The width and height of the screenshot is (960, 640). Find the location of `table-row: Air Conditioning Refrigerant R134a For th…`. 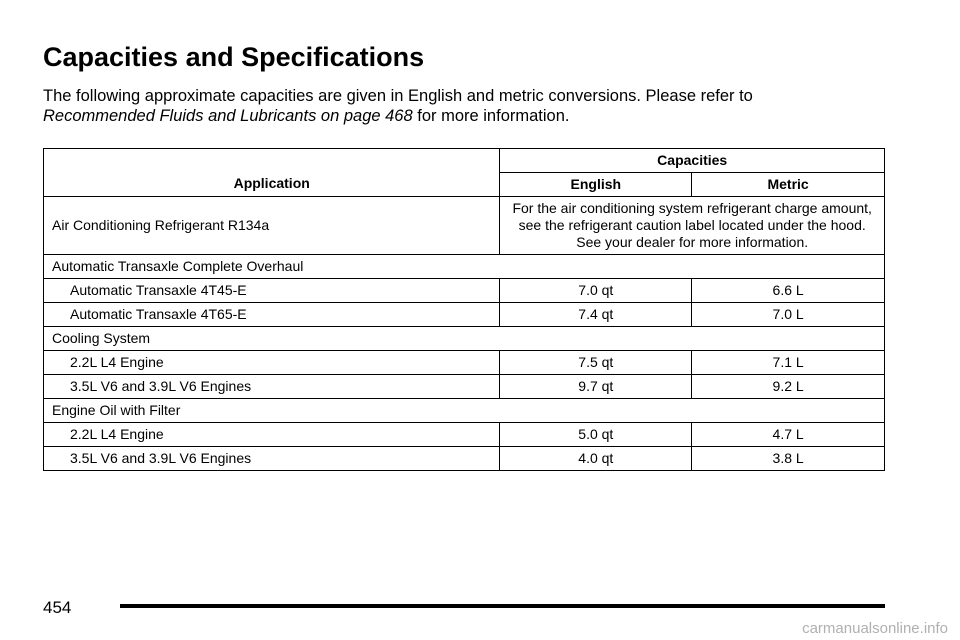

table-row: Air Conditioning Refrigerant R134a For th… is located at coordinates (463, 225).